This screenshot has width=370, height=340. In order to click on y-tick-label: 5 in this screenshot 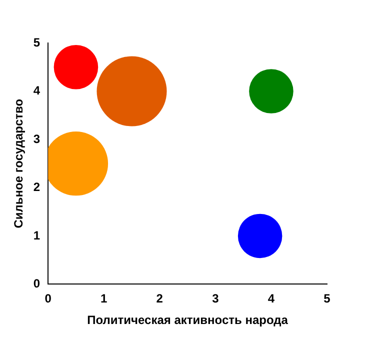, I will do `click(36, 42)`.